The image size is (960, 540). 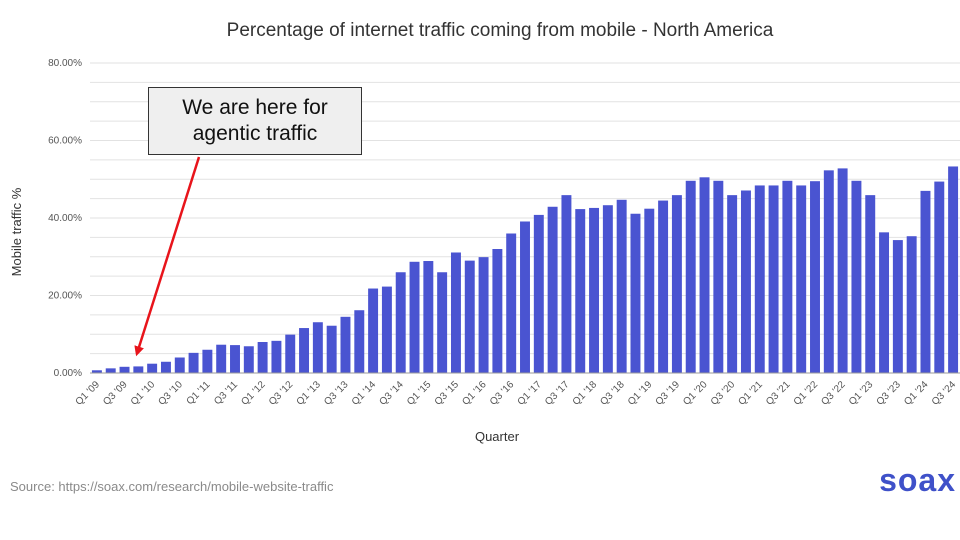 I want to click on y-axis-ticks: 0.00% 20.00% 40.00% 60.00% 80.00%, so click(x=65, y=218).